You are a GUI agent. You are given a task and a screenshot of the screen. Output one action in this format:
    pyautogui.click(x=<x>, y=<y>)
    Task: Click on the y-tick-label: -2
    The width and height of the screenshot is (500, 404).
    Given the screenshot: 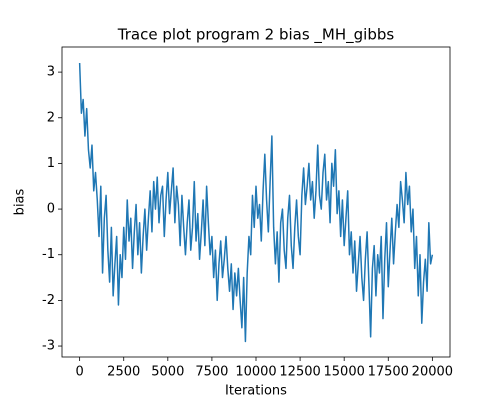 What is the action you would take?
    pyautogui.click(x=48, y=300)
    